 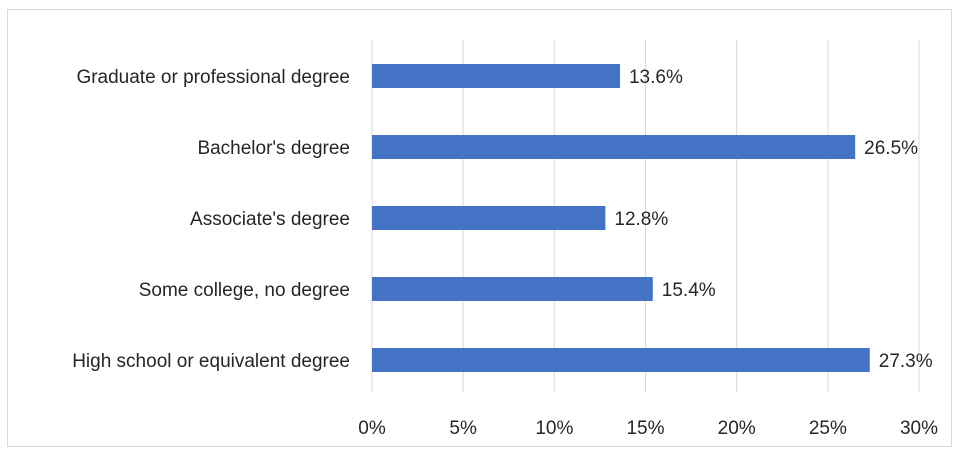 What do you see at coordinates (211, 361) in the screenshot?
I see `category-label: High school or equivalent degree` at bounding box center [211, 361].